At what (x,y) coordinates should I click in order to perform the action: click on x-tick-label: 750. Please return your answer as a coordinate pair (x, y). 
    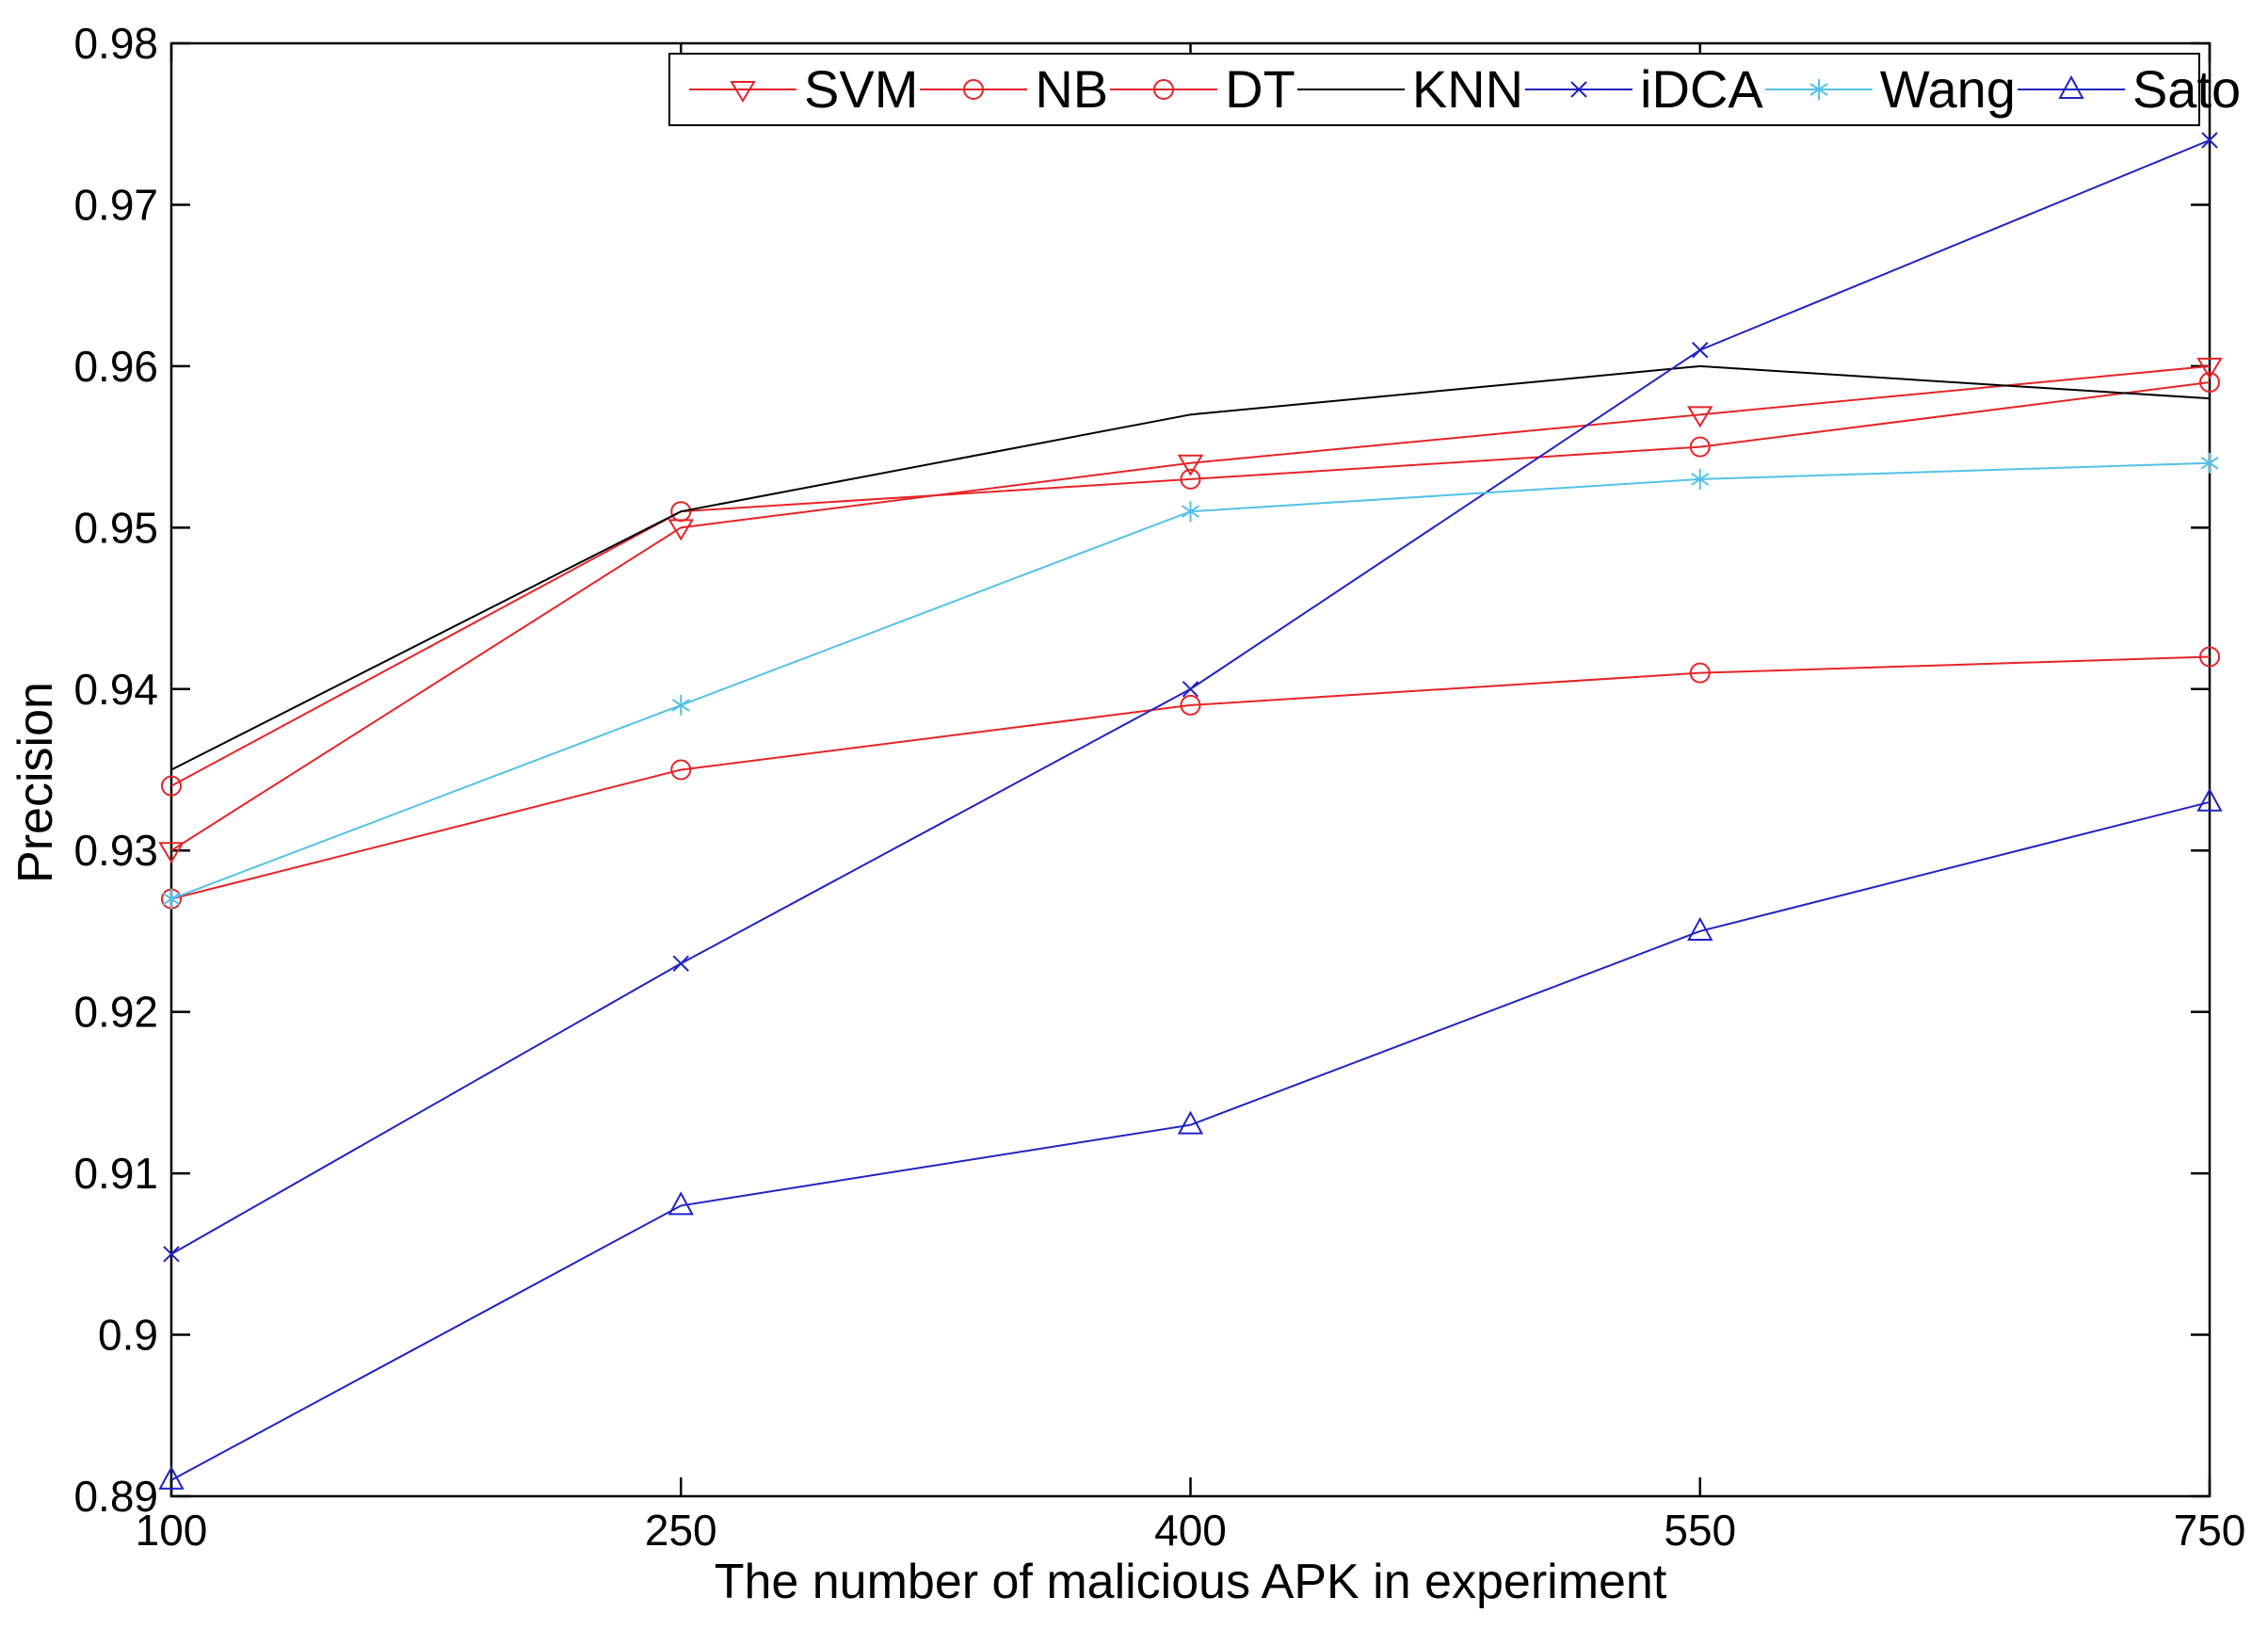
    Looking at the image, I should click on (2210, 1530).